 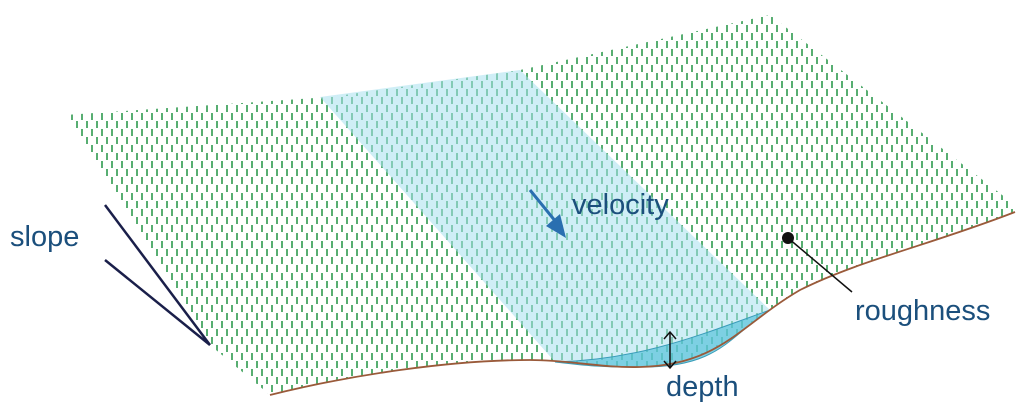 I want to click on velocity-arrowhead, so click(x=556, y=226).